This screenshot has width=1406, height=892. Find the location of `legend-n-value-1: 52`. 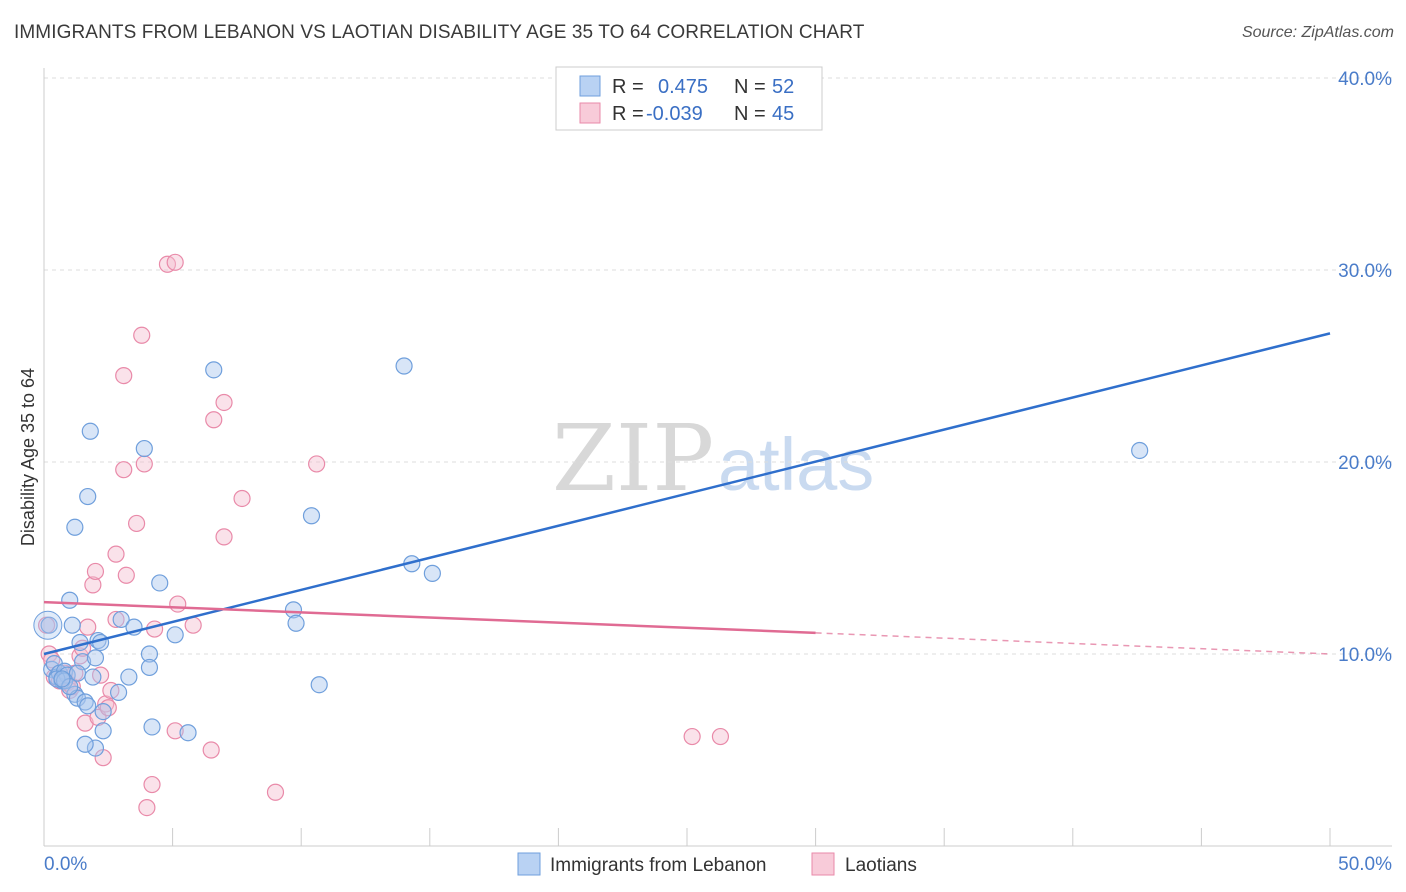

legend-n-value-1: 52 is located at coordinates (783, 87).